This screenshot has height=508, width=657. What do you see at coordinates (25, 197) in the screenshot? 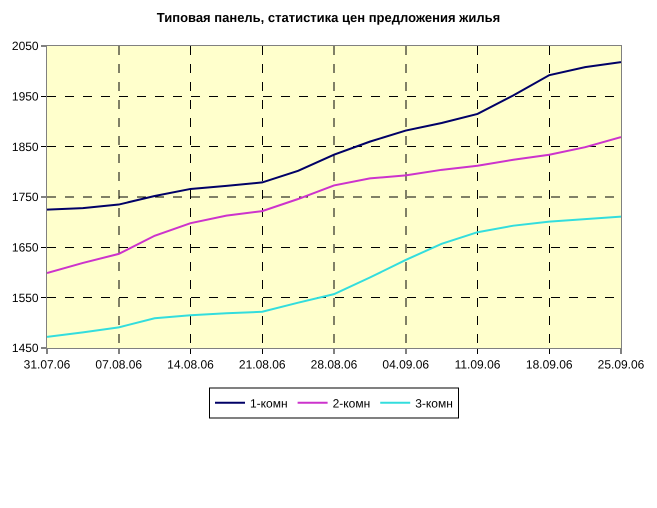
I see `y-tick-label: 1750` at bounding box center [25, 197].